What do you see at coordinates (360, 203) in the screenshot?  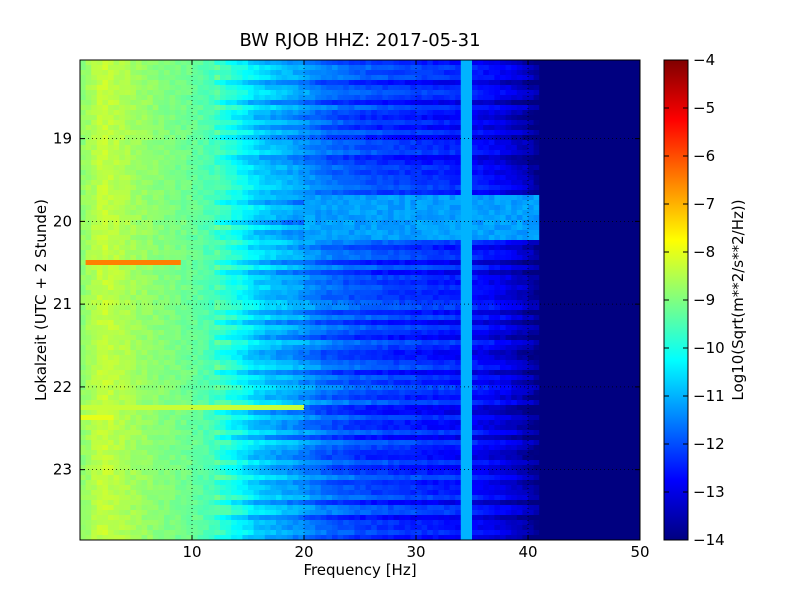 I see `heatmap-row` at bounding box center [360, 203].